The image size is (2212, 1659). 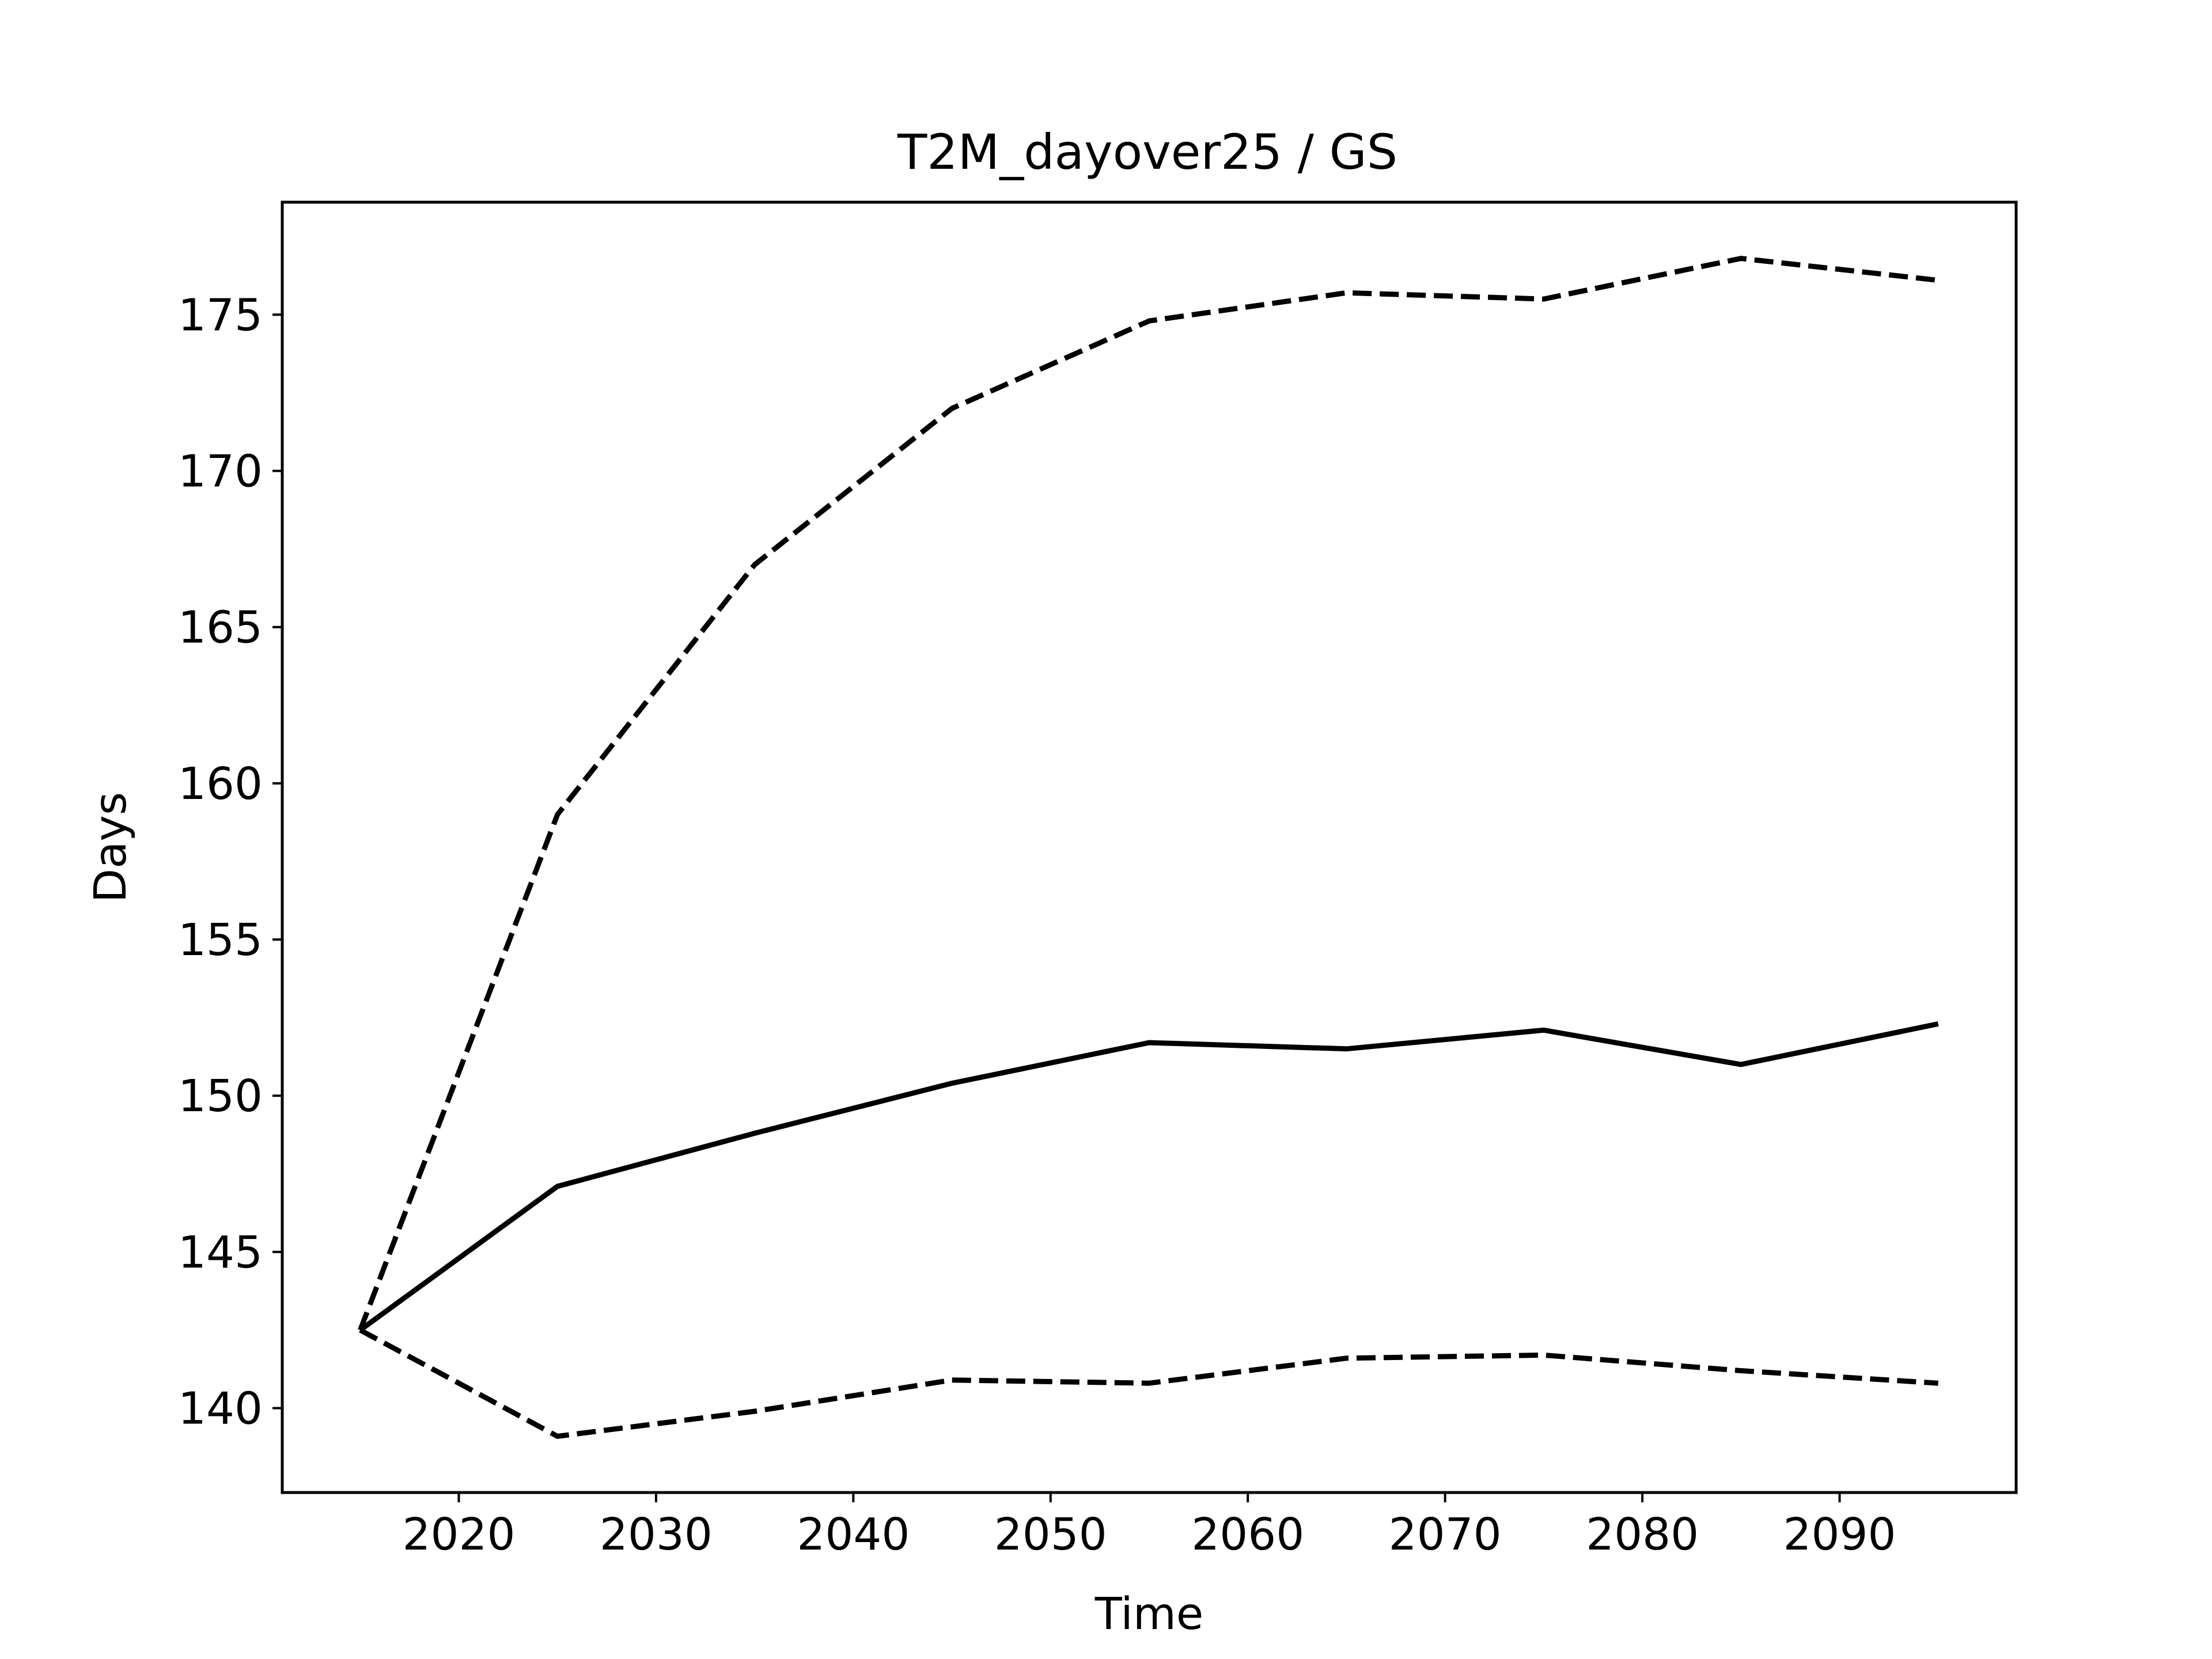 I want to click on y-axis: 140 145 150 155 160 165 170 175, so click(x=230, y=862).